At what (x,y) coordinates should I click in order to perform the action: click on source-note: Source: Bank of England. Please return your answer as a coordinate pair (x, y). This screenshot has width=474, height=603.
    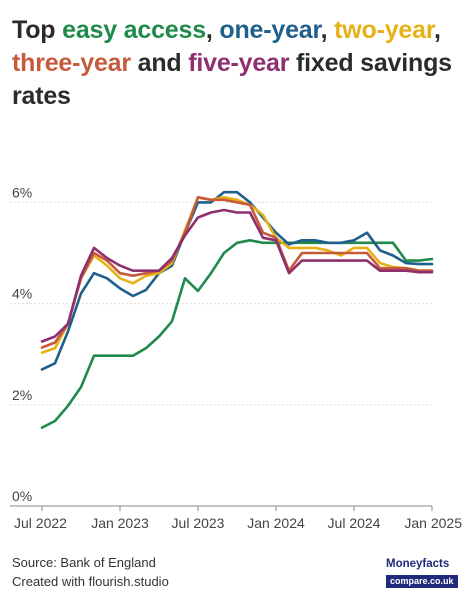
    Looking at the image, I should click on (84, 562).